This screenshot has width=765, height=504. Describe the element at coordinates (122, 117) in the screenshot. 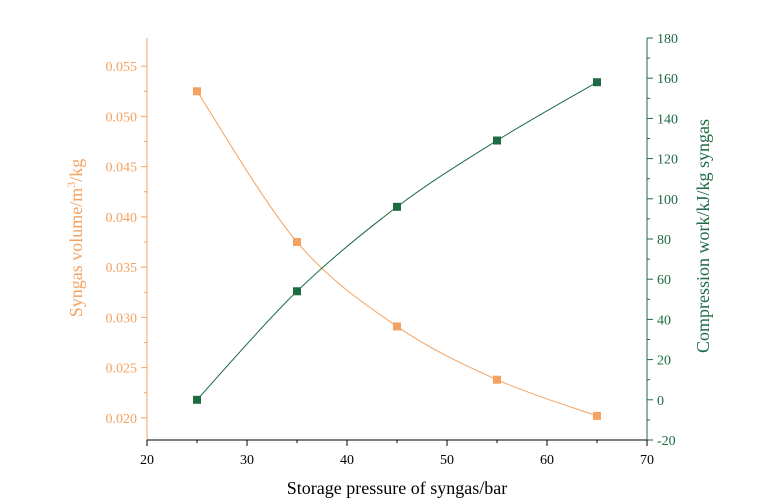

I see `left-tick-label: 0.050` at that location.